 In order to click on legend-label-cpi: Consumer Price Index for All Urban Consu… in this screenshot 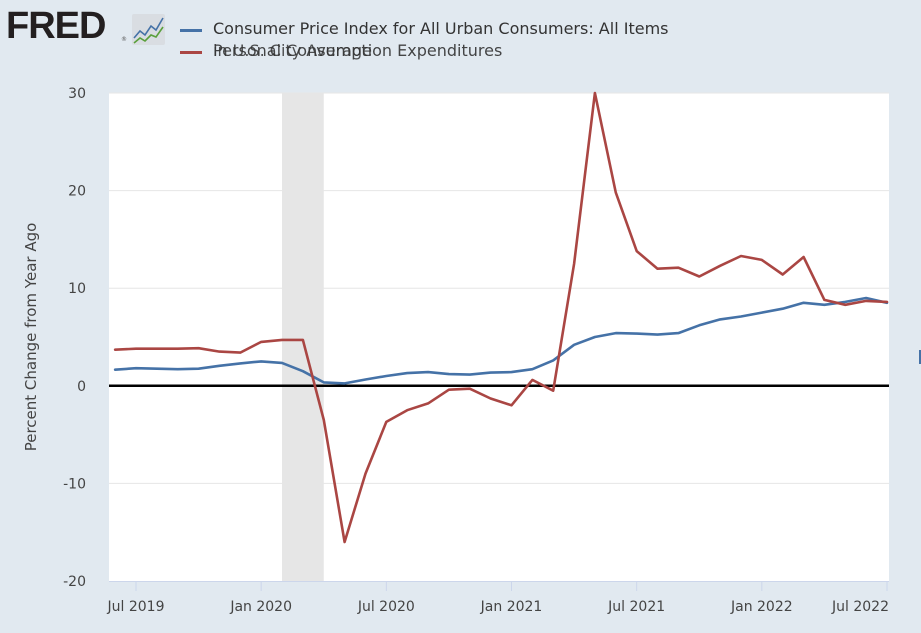, I will do `click(441, 28)`.